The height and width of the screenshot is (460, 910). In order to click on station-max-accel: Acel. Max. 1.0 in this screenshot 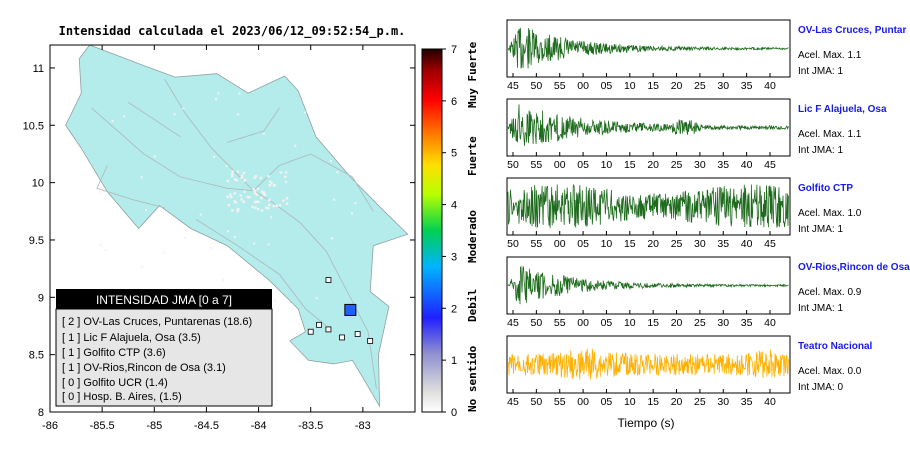, I will do `click(830, 213)`.